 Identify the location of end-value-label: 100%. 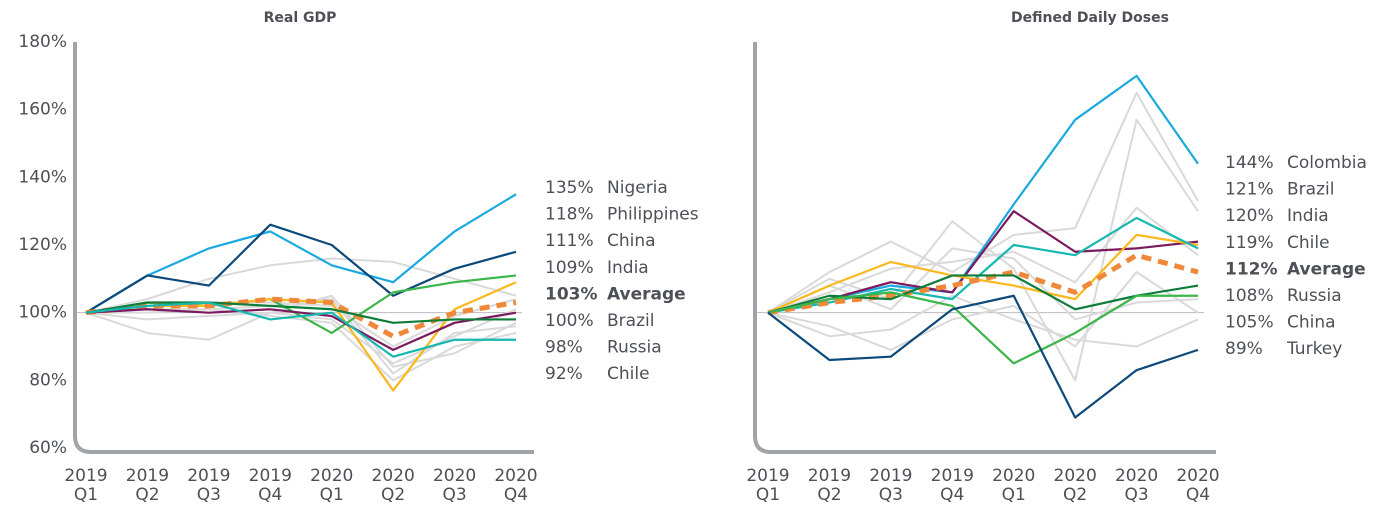
(569, 321).